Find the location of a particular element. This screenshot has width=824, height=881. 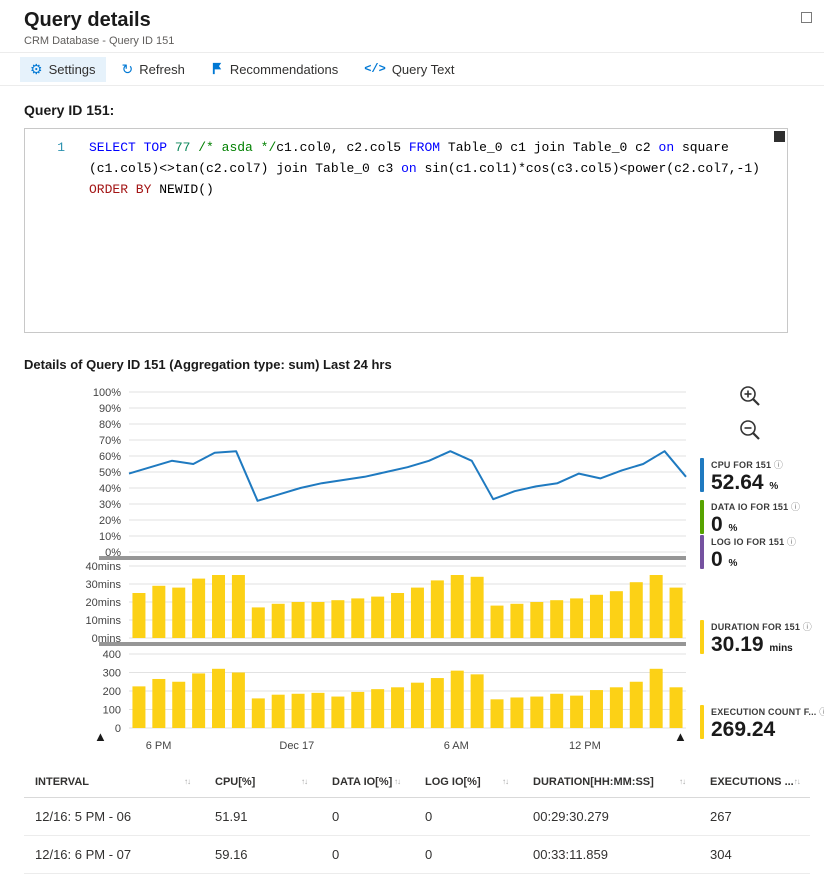

column-header-cpu: CPU[%] ↑↓ is located at coordinates (261, 781).